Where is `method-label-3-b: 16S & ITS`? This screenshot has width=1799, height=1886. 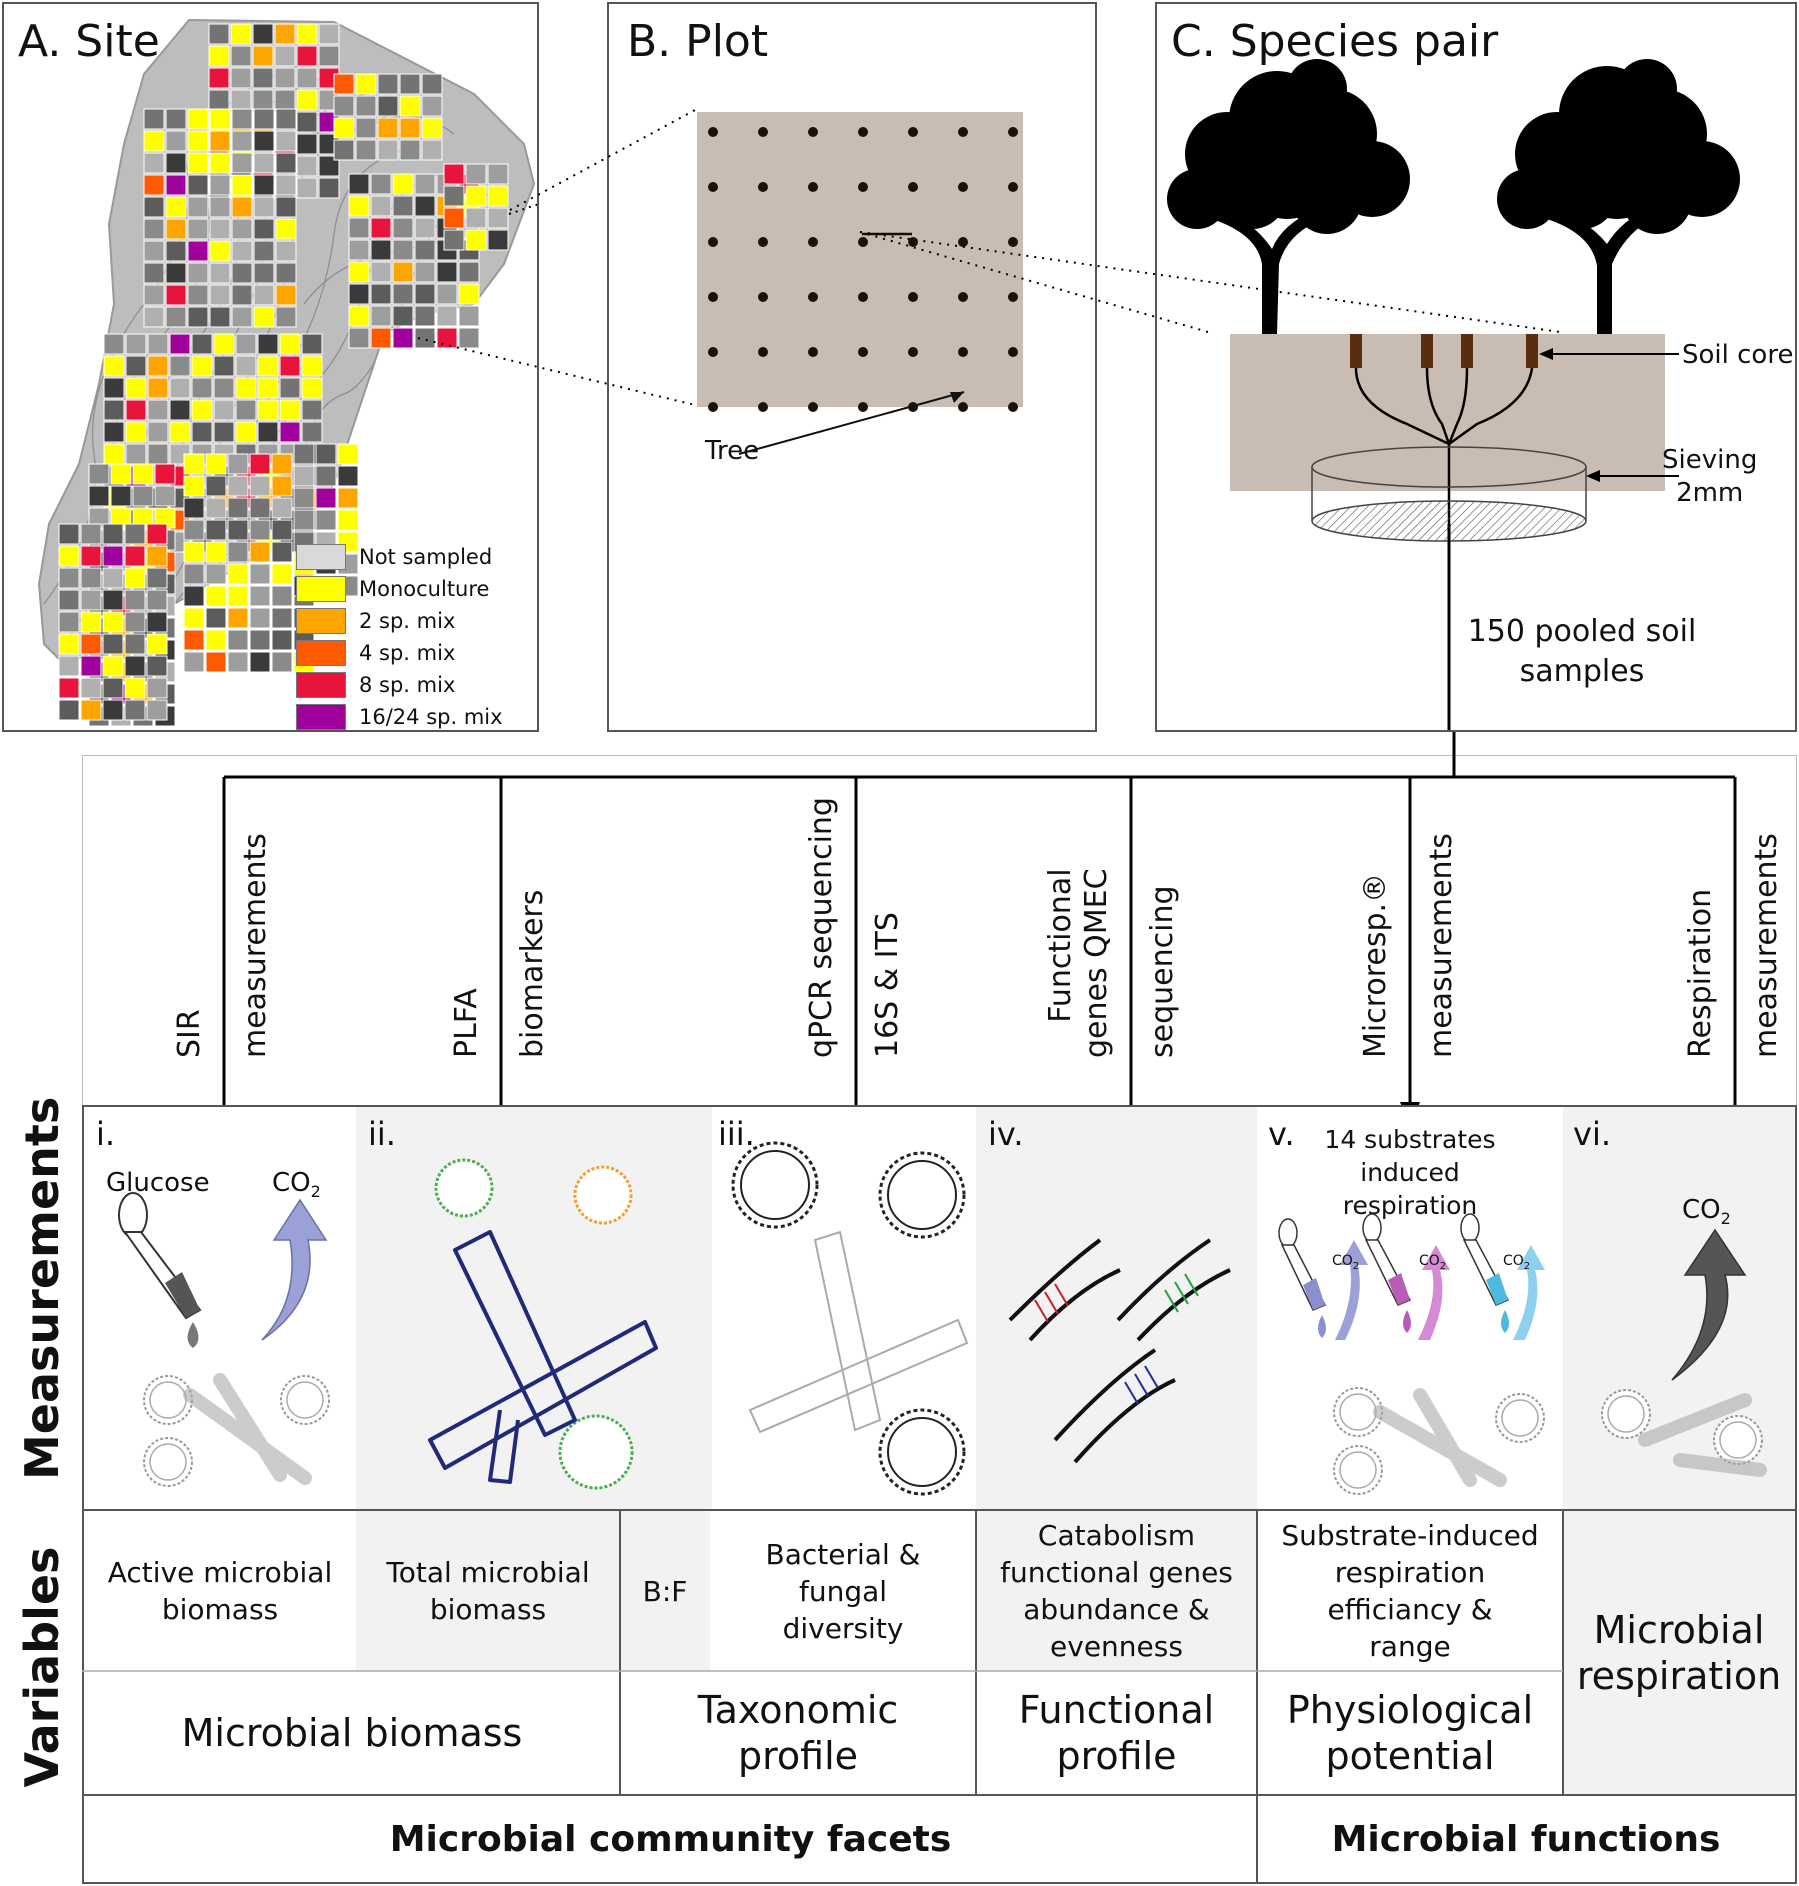
method-label-3-b: 16S & ITS is located at coordinates (887, 985).